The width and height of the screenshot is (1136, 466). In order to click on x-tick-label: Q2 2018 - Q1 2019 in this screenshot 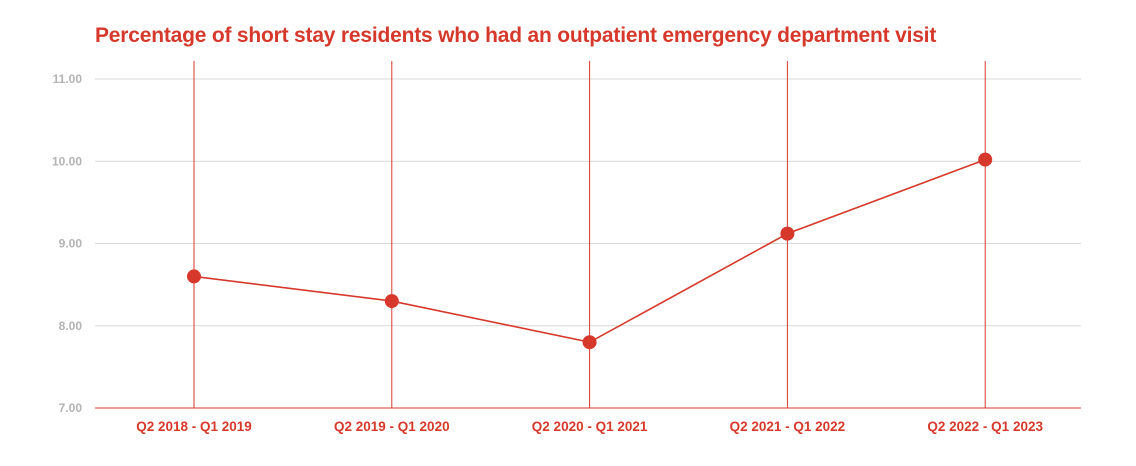, I will do `click(194, 426)`.